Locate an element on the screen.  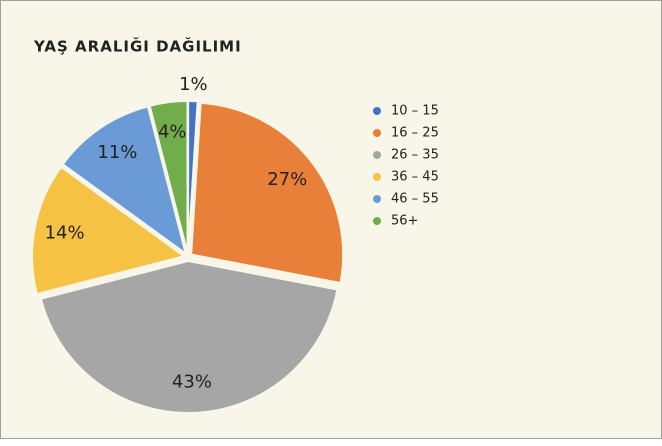
data-label: 14% is located at coordinates (65, 232).